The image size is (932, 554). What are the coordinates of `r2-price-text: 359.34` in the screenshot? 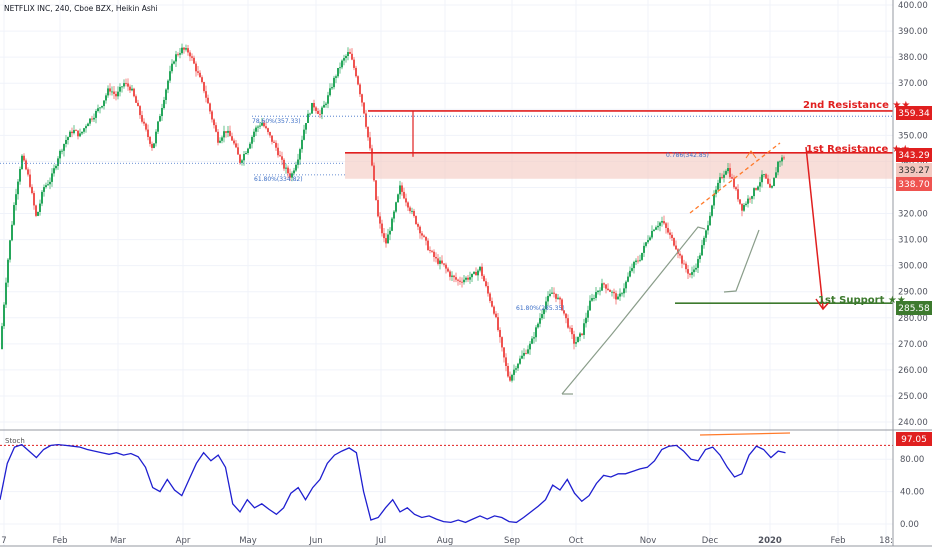 It's located at (914, 114).